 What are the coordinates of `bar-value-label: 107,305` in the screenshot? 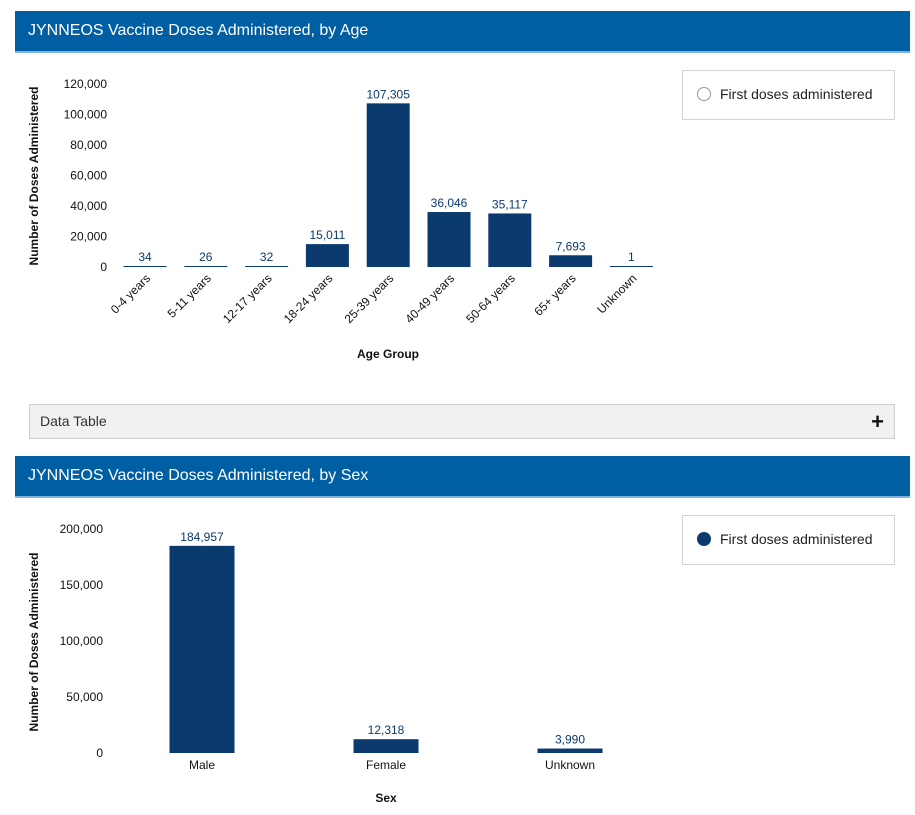 It's located at (389, 94).